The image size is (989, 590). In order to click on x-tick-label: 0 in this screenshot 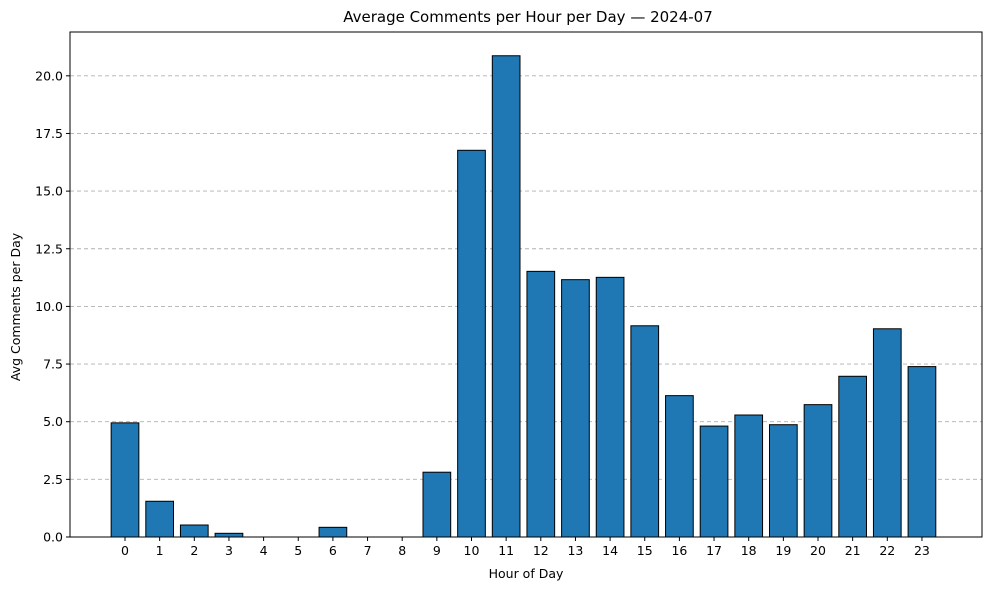, I will do `click(125, 550)`.